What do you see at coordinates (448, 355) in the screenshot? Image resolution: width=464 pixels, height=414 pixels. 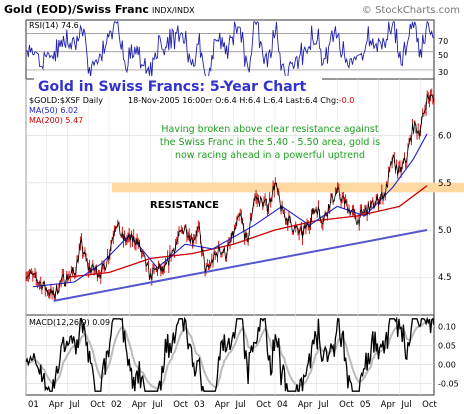 I see `macd-axis: 0.10 0.05 0.00 -0.05` at bounding box center [448, 355].